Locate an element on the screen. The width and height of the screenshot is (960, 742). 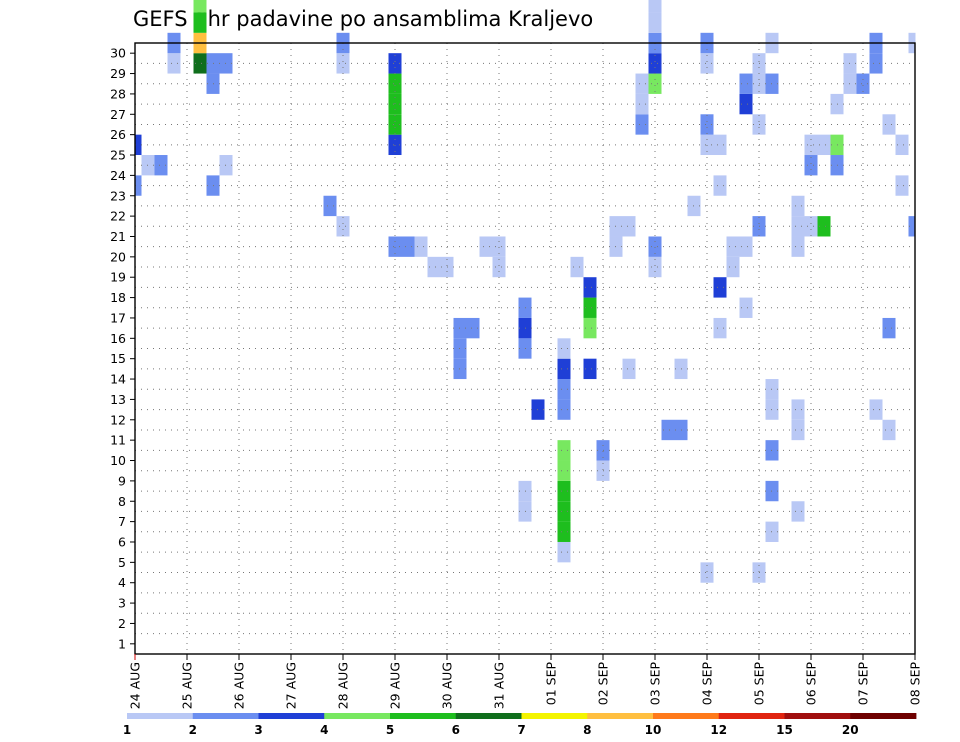
y-tick-label: 8 is located at coordinates (122, 501).